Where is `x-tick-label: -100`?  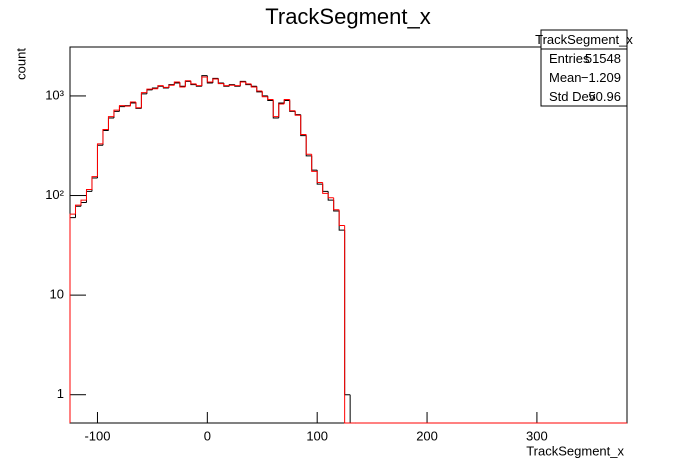
x-tick-label: -100 is located at coordinates (97, 435).